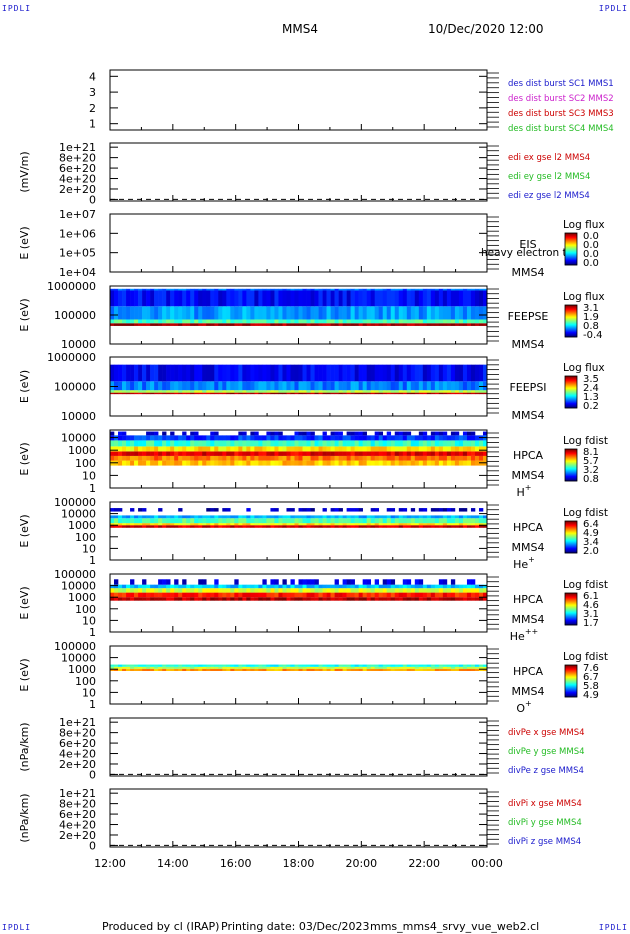 The height and width of the screenshot is (934, 630). I want to click on panel-frame, so click(298, 747).